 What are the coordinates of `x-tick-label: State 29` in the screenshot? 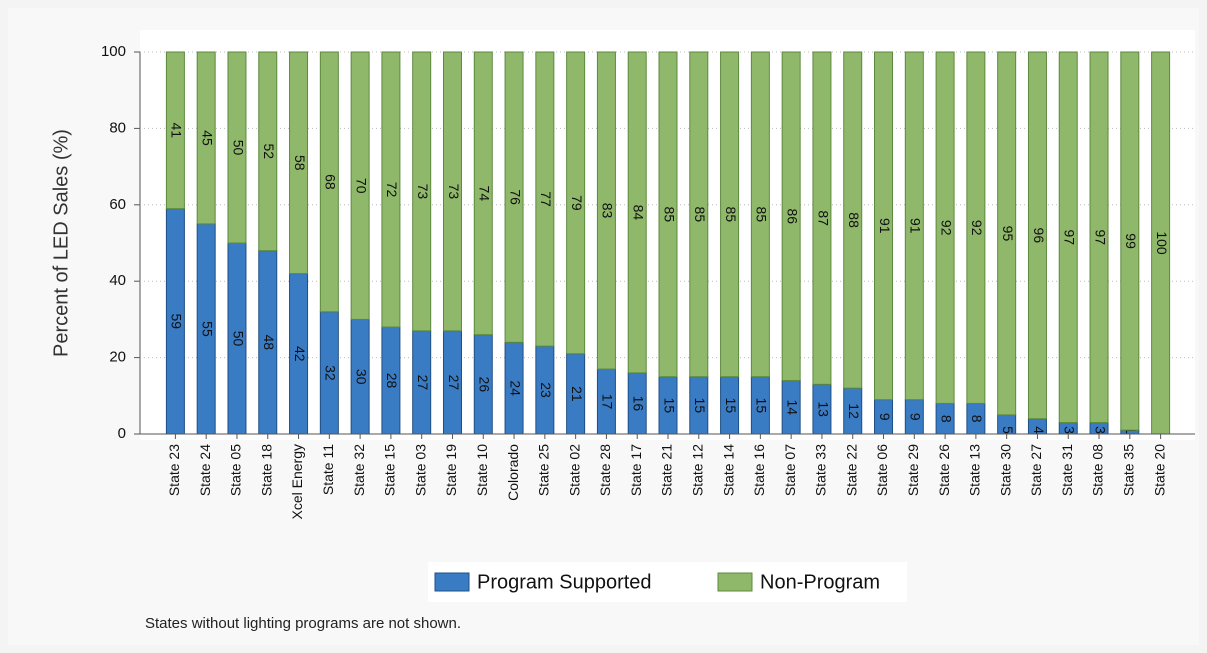 It's located at (913, 470).